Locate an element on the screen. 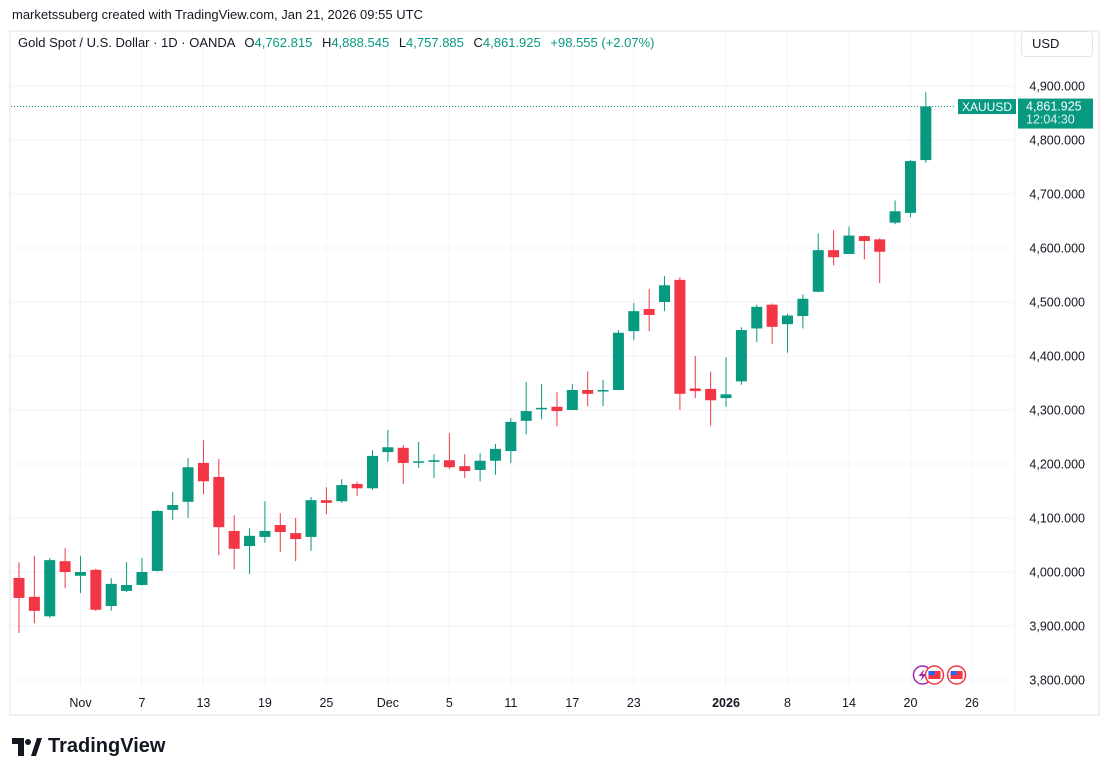 This screenshot has height=776, width=1107. y-tick-label: 3,800.000 is located at coordinates (1057, 681).